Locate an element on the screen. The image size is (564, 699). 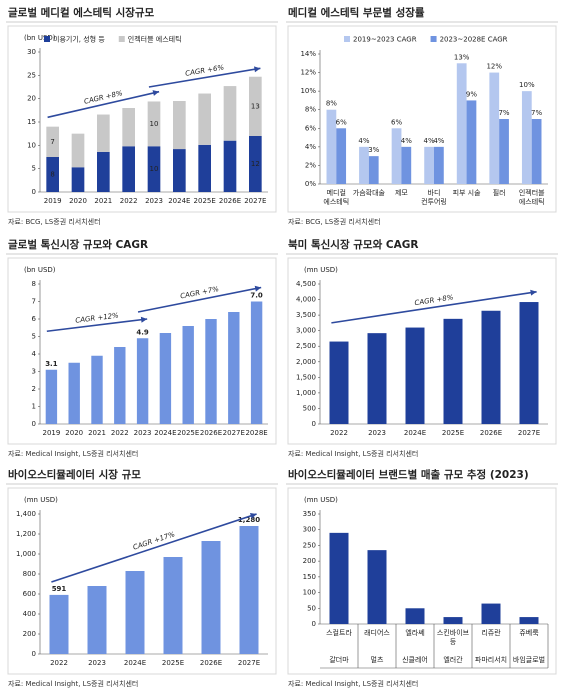
cagr-label: CAGR +7% is located at coordinates (200, 293).